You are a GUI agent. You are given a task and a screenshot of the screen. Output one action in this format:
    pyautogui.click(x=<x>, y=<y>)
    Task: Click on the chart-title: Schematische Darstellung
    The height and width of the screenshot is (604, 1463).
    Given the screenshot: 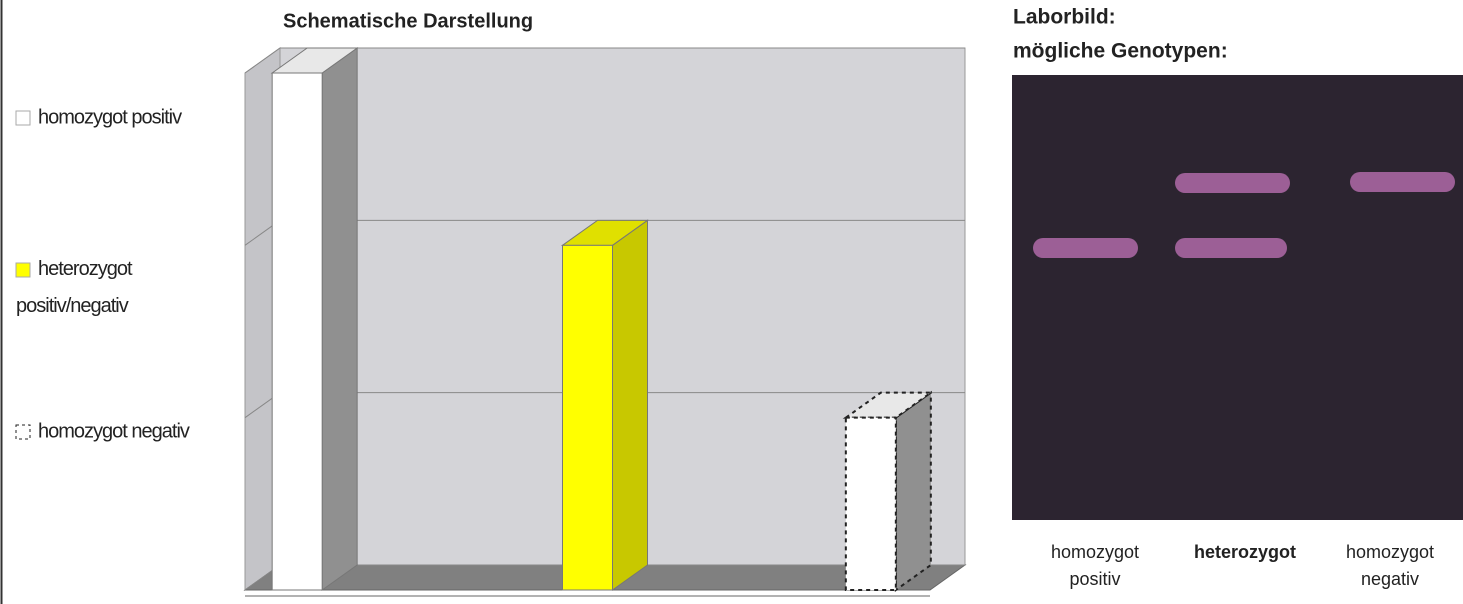 What is the action you would take?
    pyautogui.click(x=408, y=21)
    